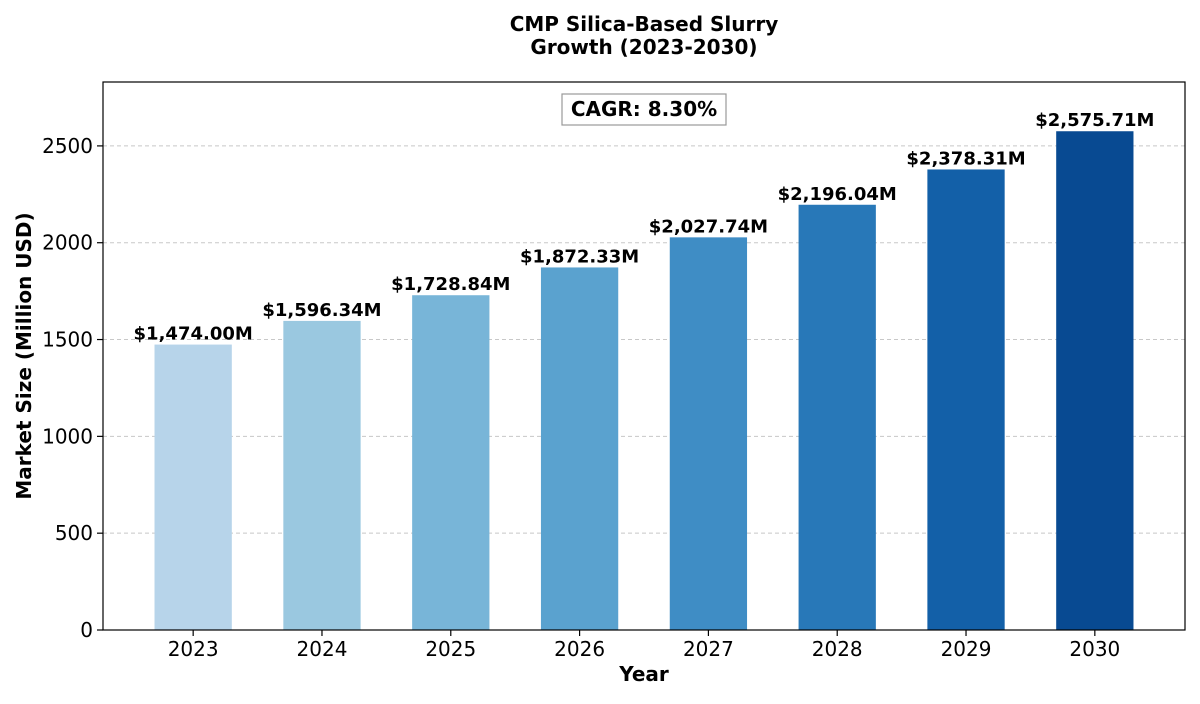 The height and width of the screenshot is (704, 1200). What do you see at coordinates (579, 448) in the screenshot?
I see `bar-2026` at bounding box center [579, 448].